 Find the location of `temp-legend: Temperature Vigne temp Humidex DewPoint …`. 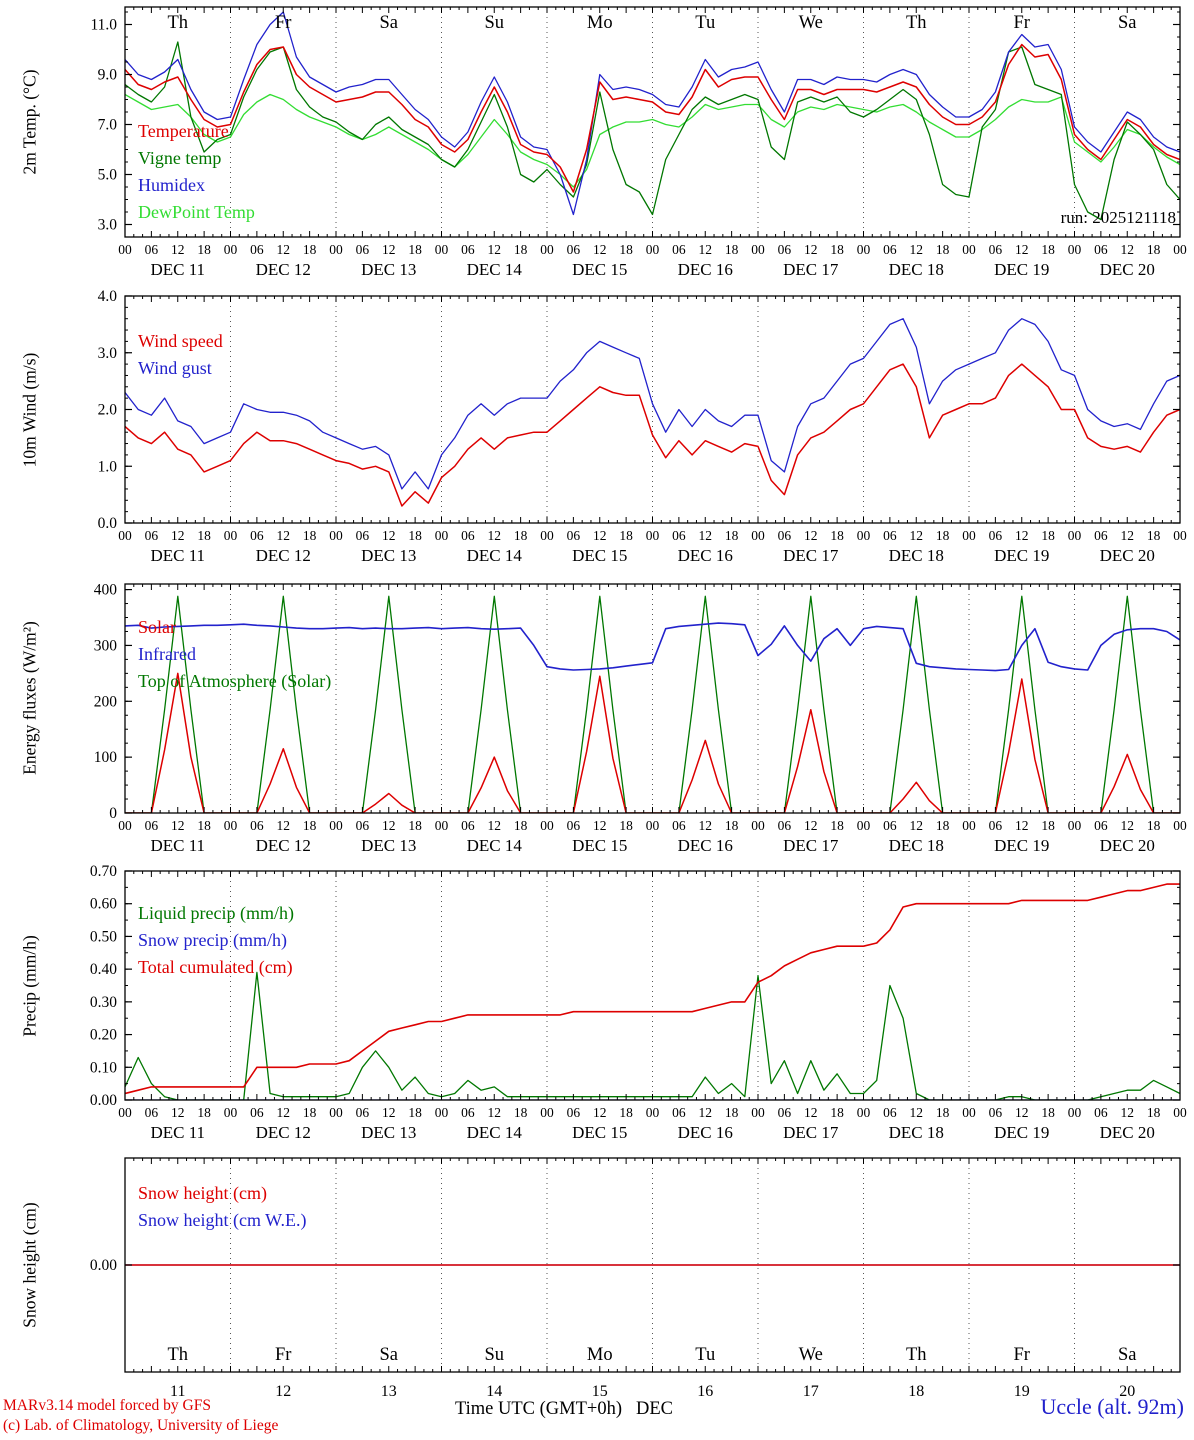

temp-legend: Temperature Vigne temp Humidex DewPoint … is located at coordinates (196, 172).